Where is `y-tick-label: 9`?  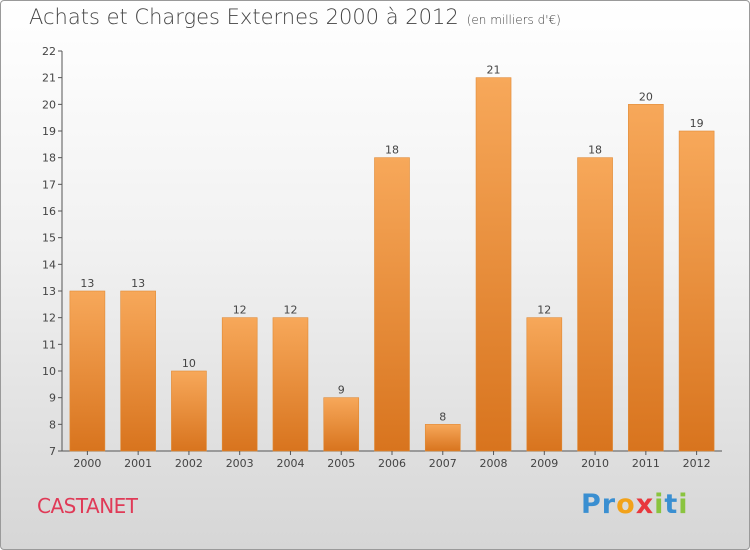
y-tick-label: 9 is located at coordinates (52, 398).